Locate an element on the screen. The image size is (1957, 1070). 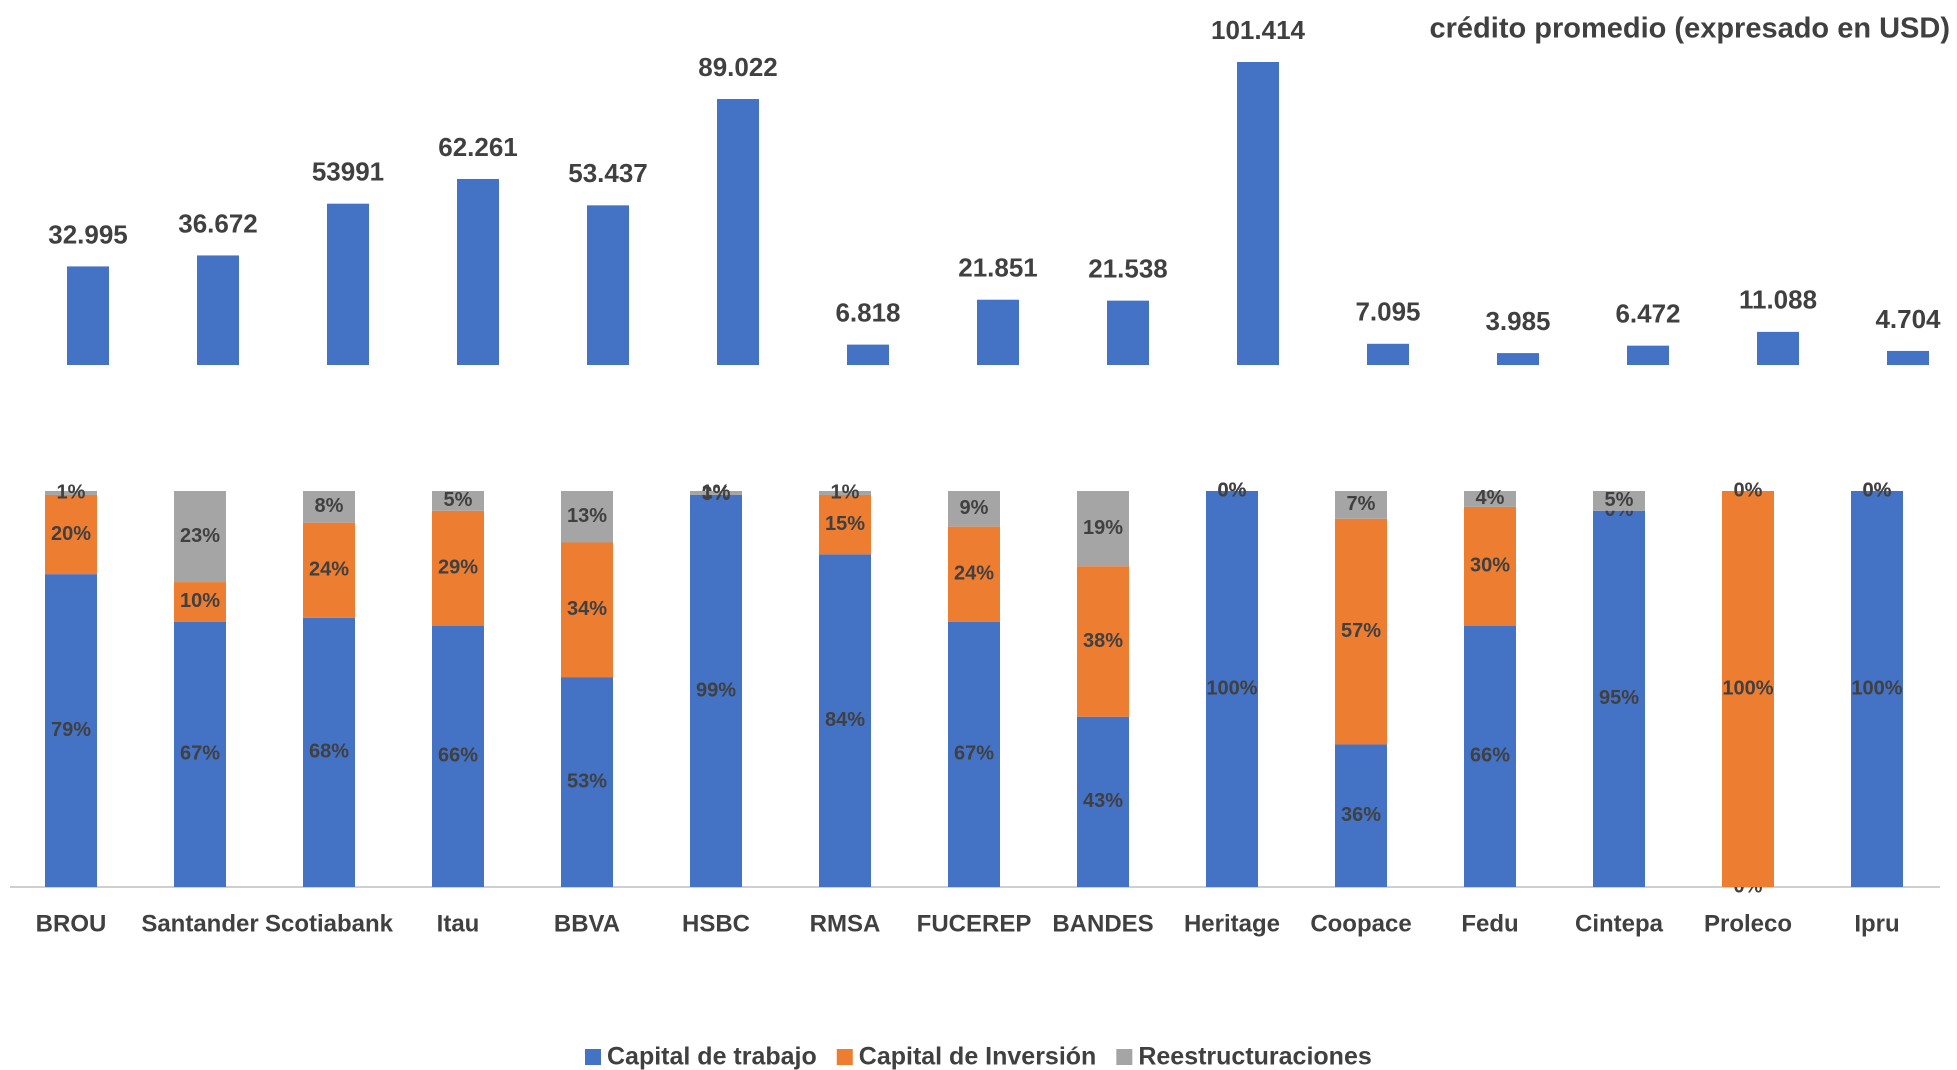
value-label: 62.261 is located at coordinates (478, 147).